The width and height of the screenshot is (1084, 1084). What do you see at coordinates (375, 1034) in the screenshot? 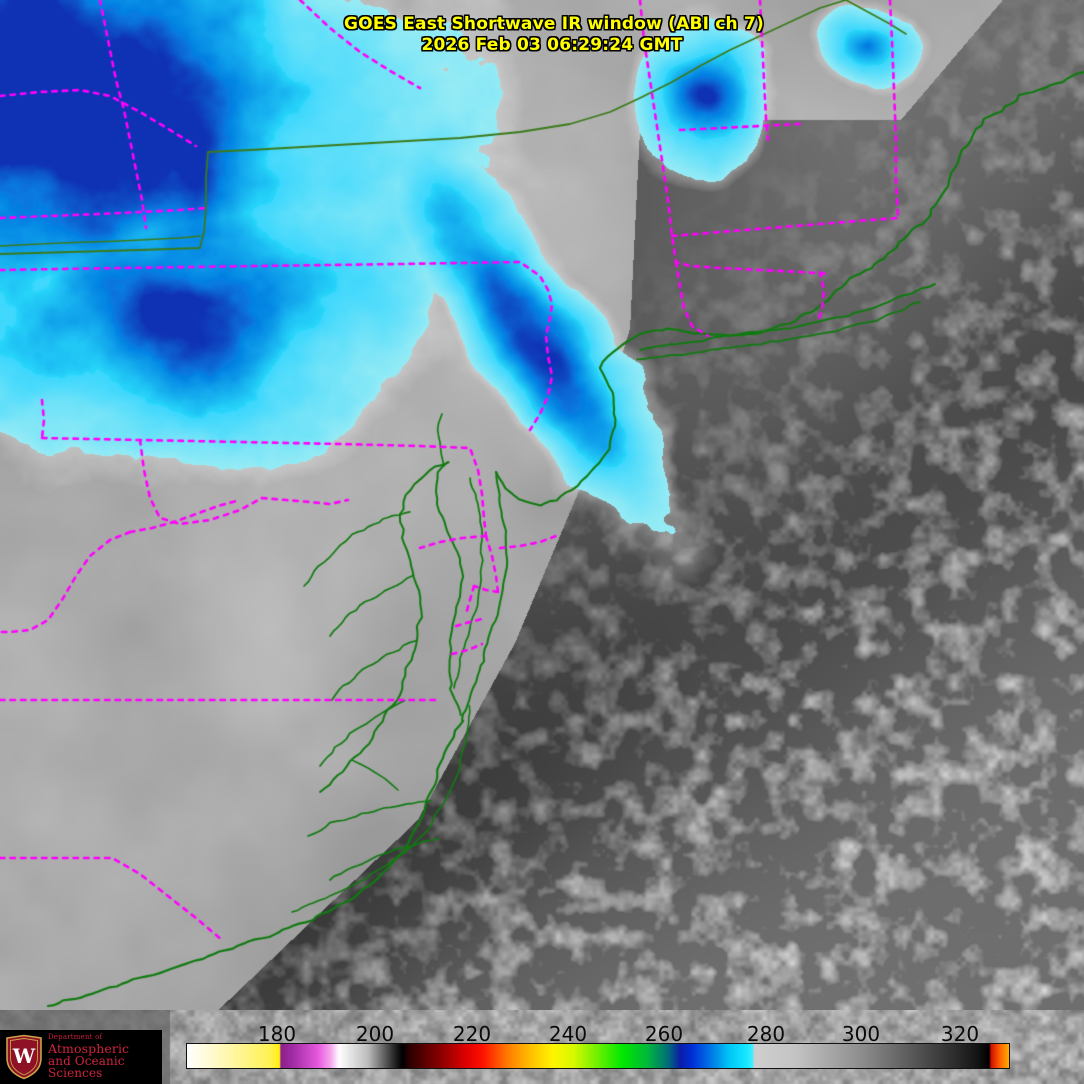
I see `colorbar-tick-label: 200` at bounding box center [375, 1034].